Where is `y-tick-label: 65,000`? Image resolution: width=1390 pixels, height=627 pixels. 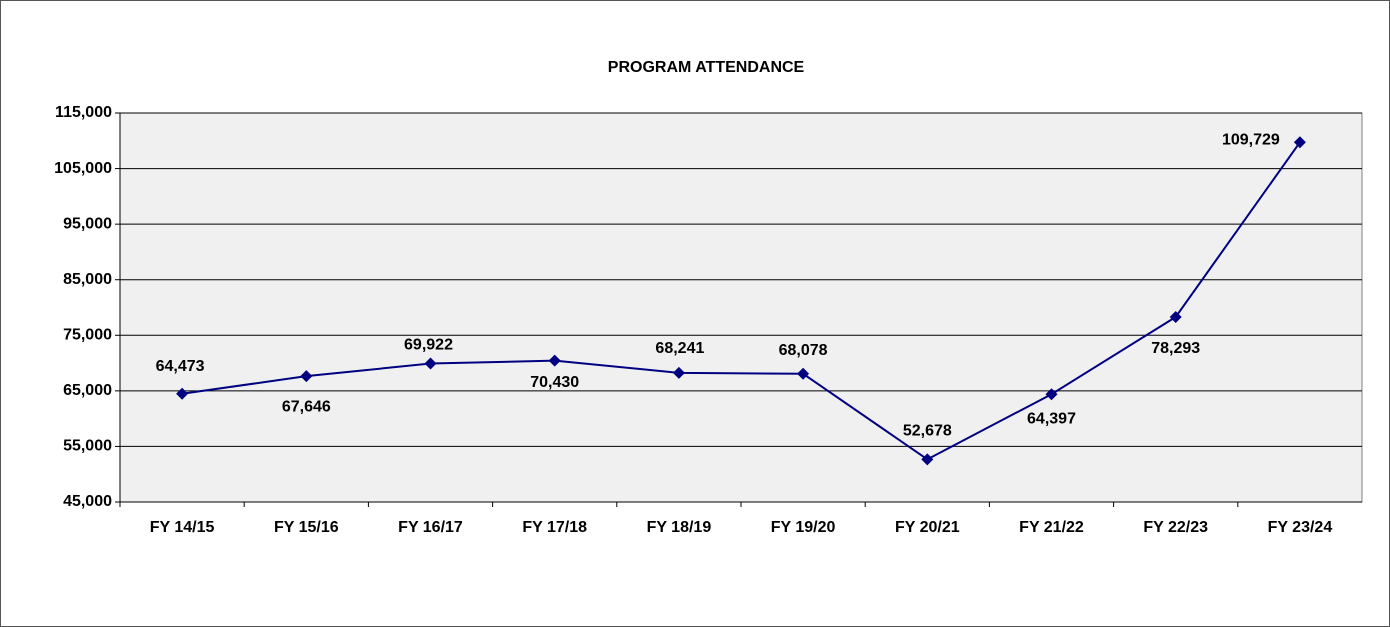
y-tick-label: 65,000 is located at coordinates (87, 390).